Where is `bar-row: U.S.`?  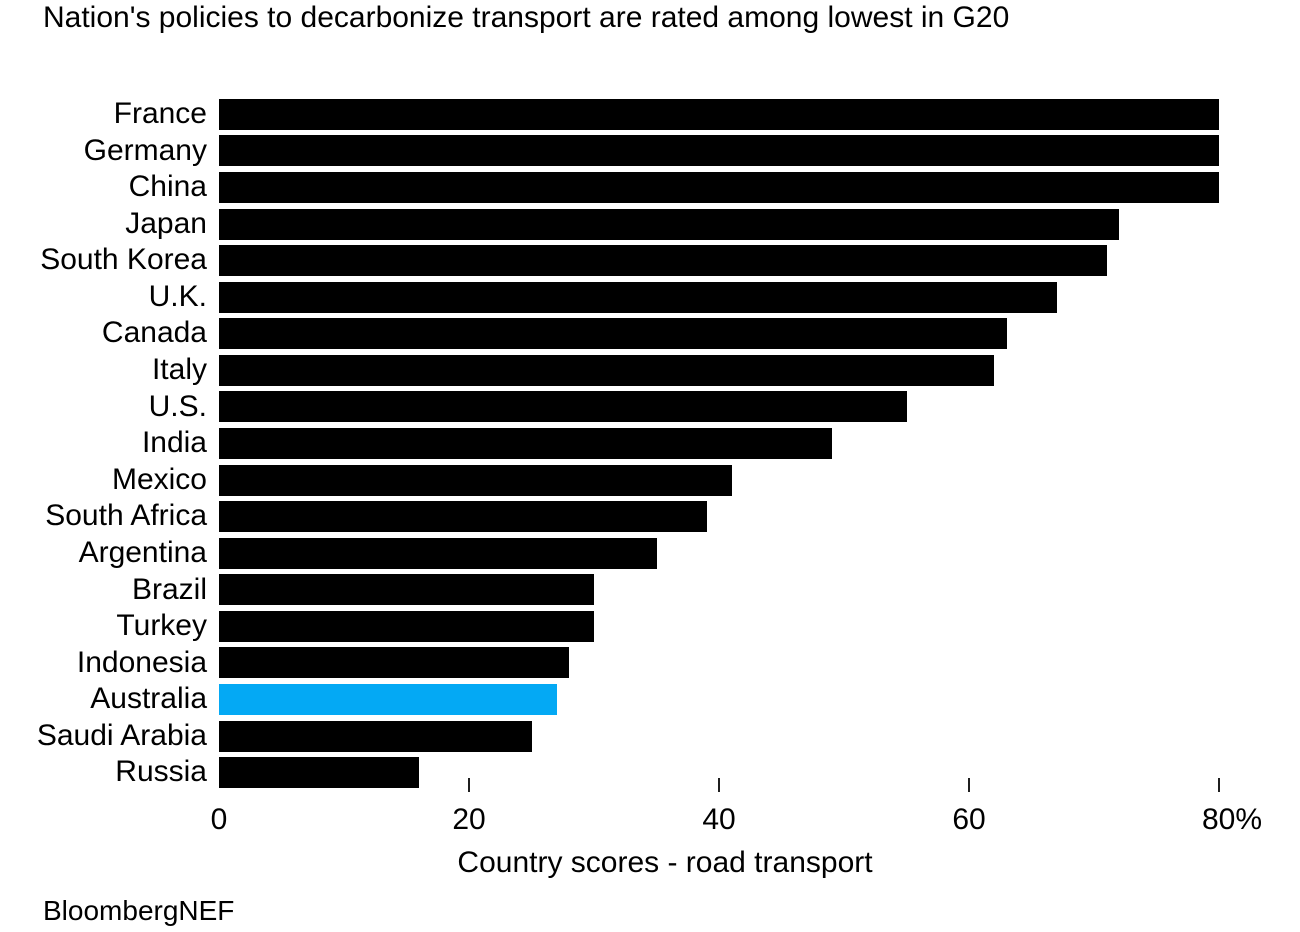 bar-row: U.S. is located at coordinates (650, 407).